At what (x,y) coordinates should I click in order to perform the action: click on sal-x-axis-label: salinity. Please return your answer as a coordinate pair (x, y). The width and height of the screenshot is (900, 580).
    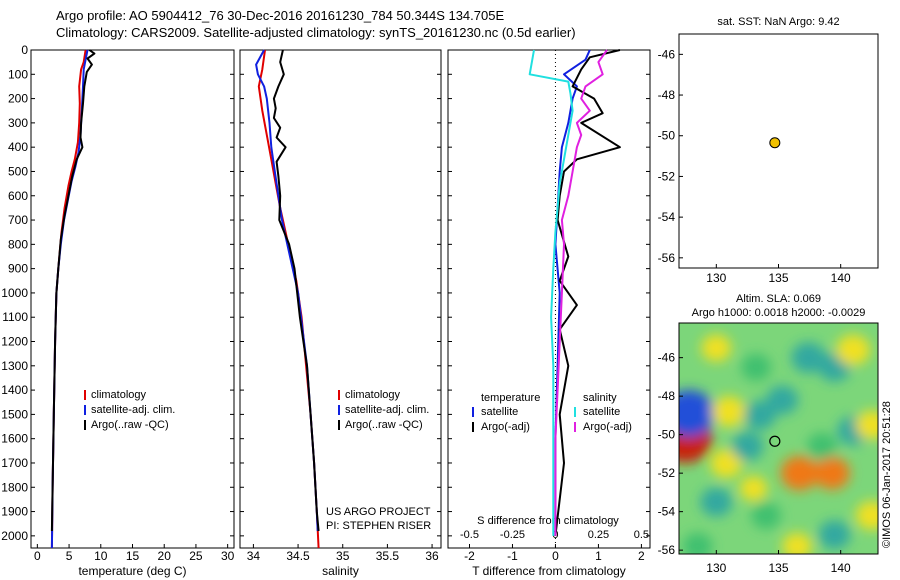
    Looking at the image, I should click on (340, 571).